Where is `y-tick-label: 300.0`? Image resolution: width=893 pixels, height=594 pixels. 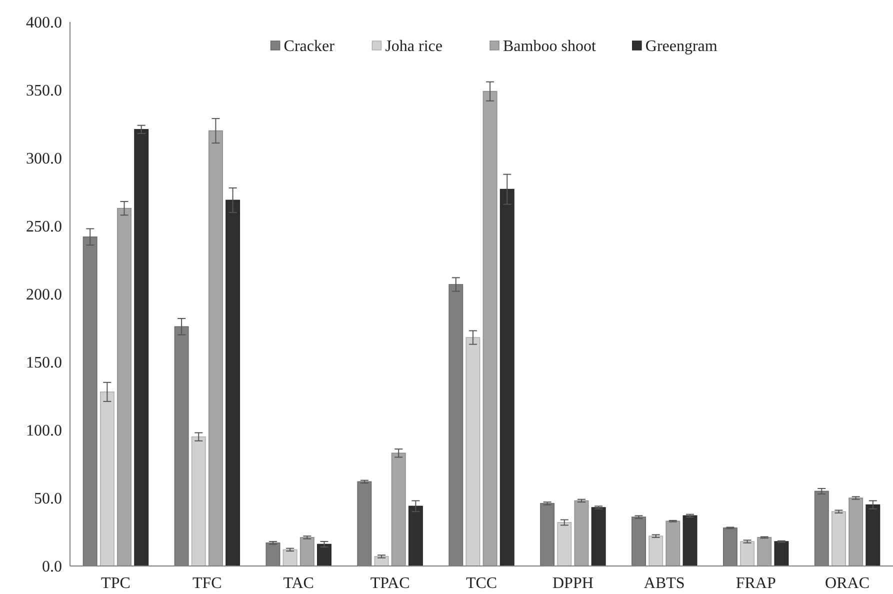 y-tick-label: 300.0 is located at coordinates (44, 159).